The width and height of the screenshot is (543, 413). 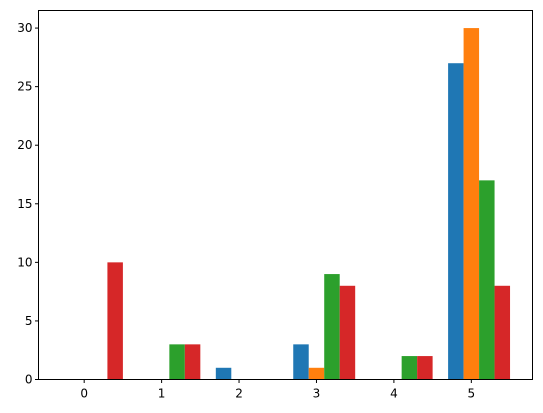 I want to click on x-tick-label: 0, so click(x=84, y=394).